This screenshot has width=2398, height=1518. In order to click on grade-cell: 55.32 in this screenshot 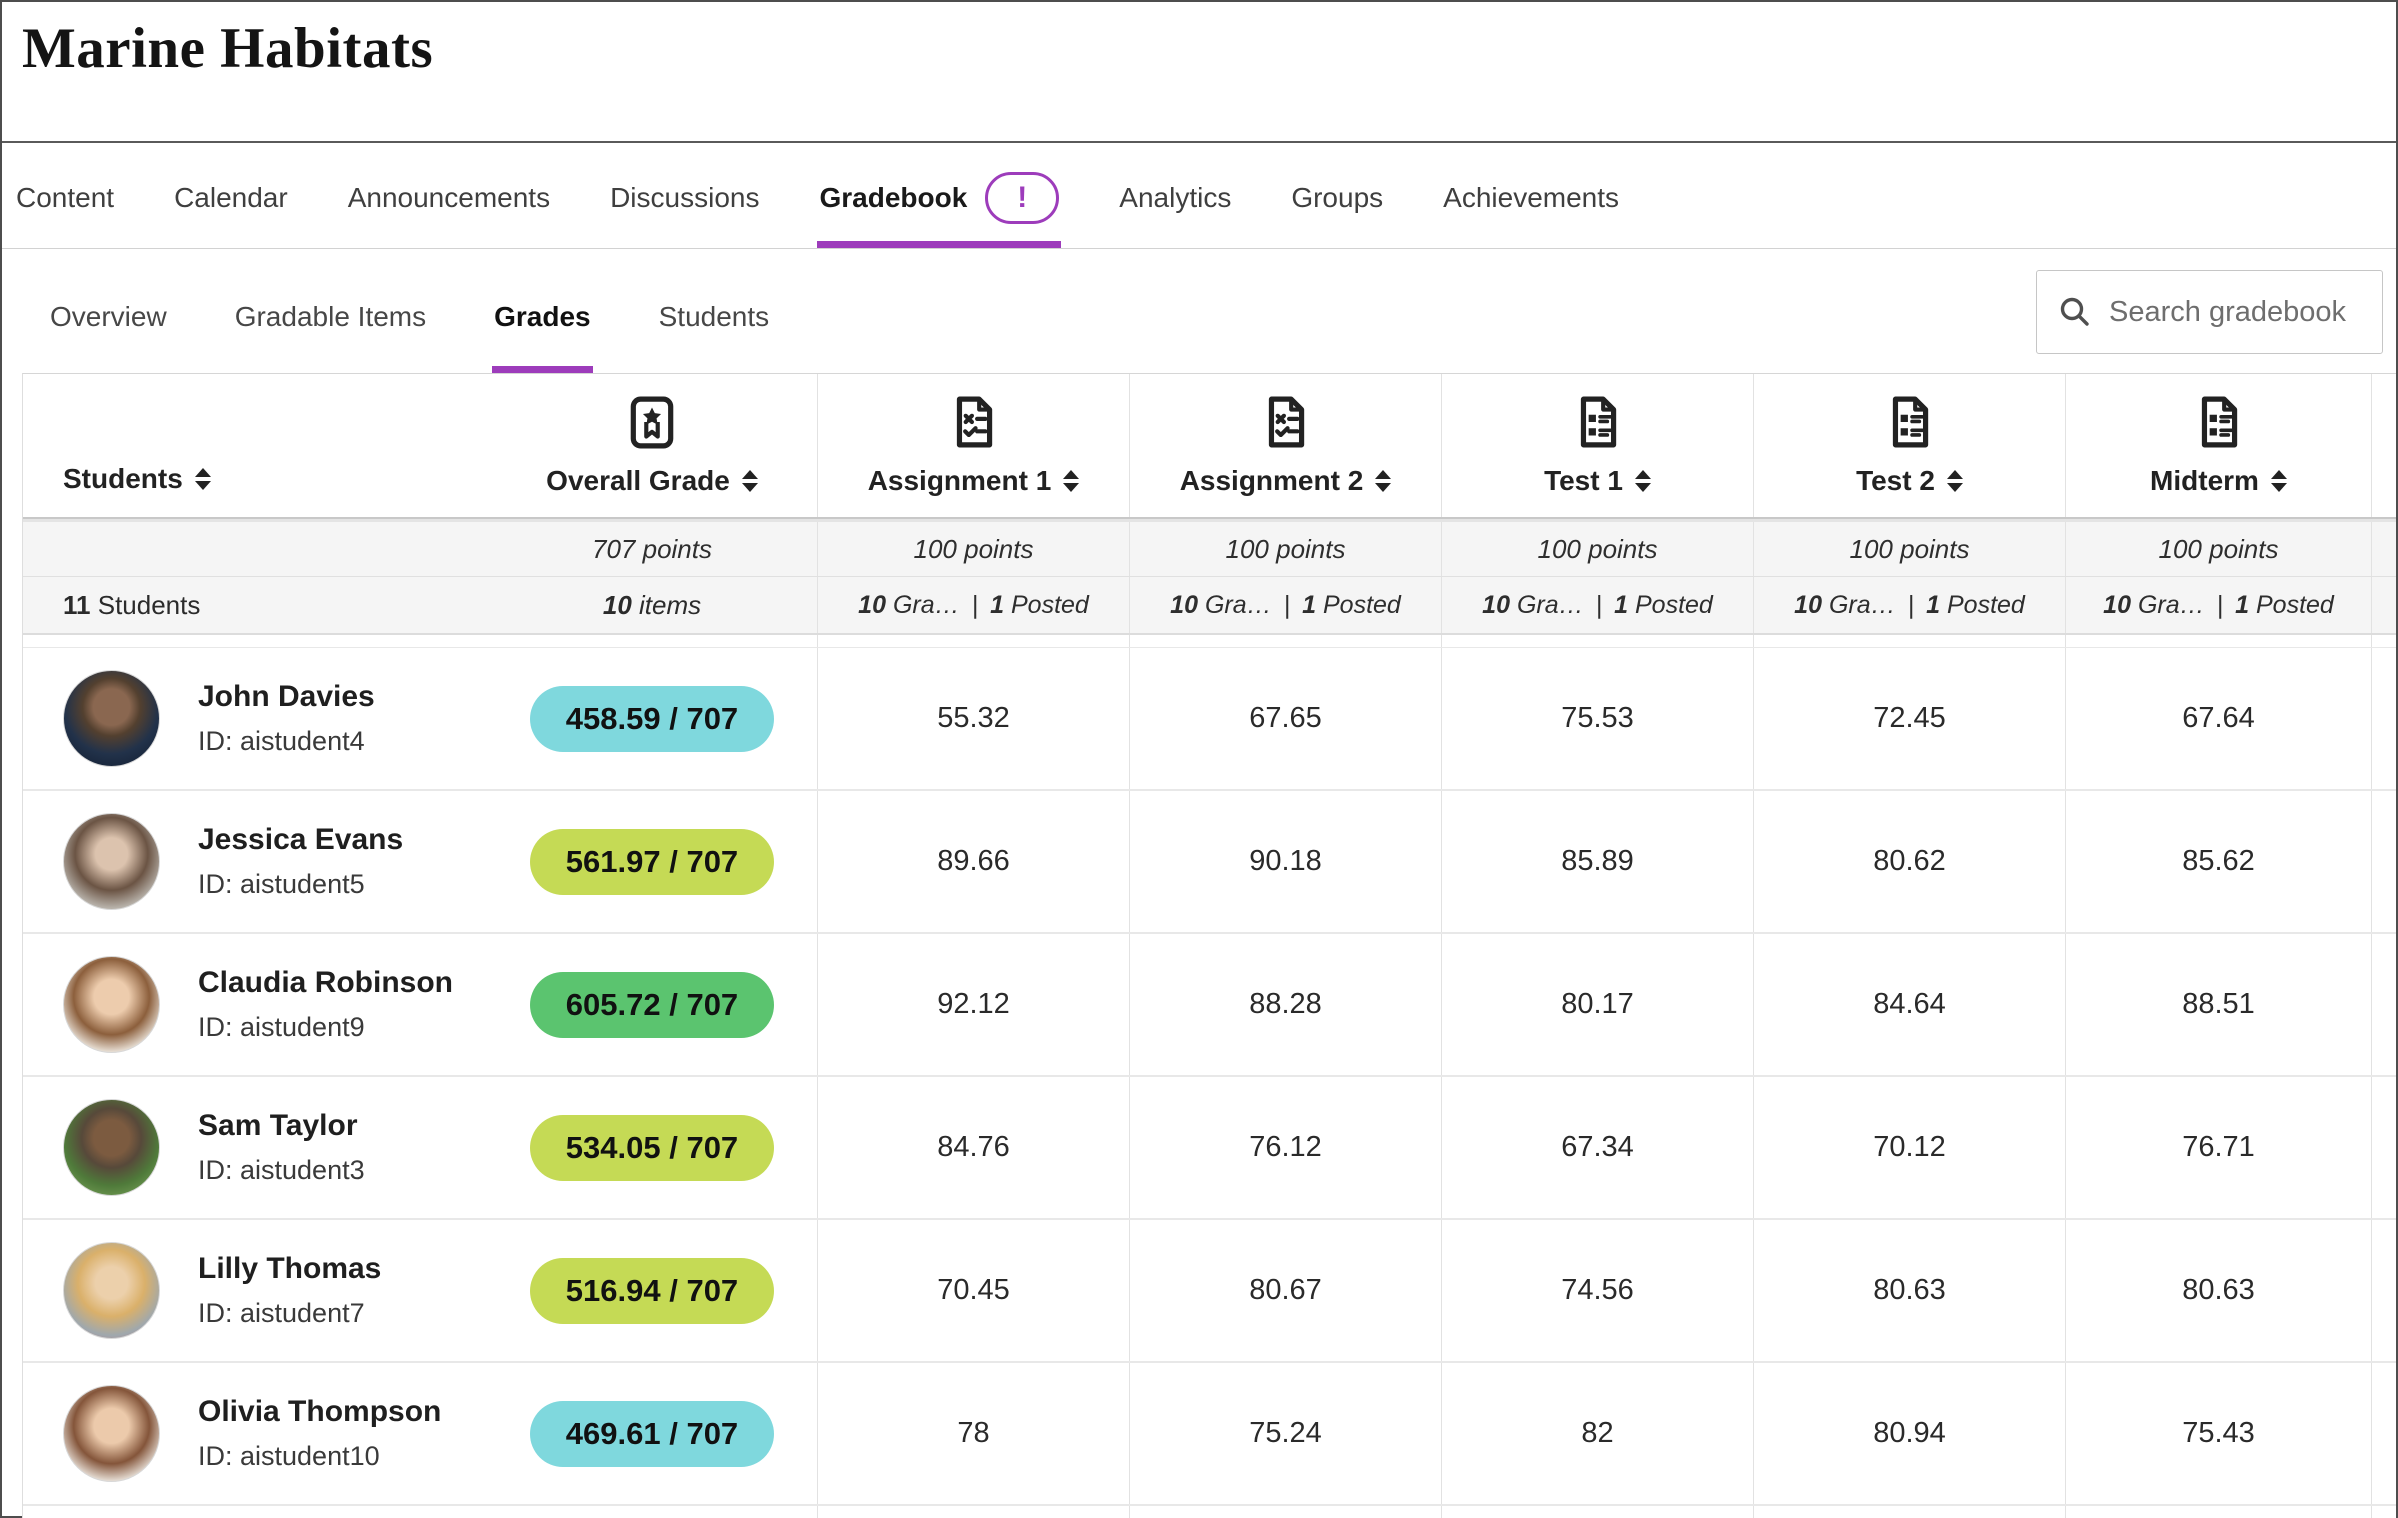, I will do `click(973, 718)`.